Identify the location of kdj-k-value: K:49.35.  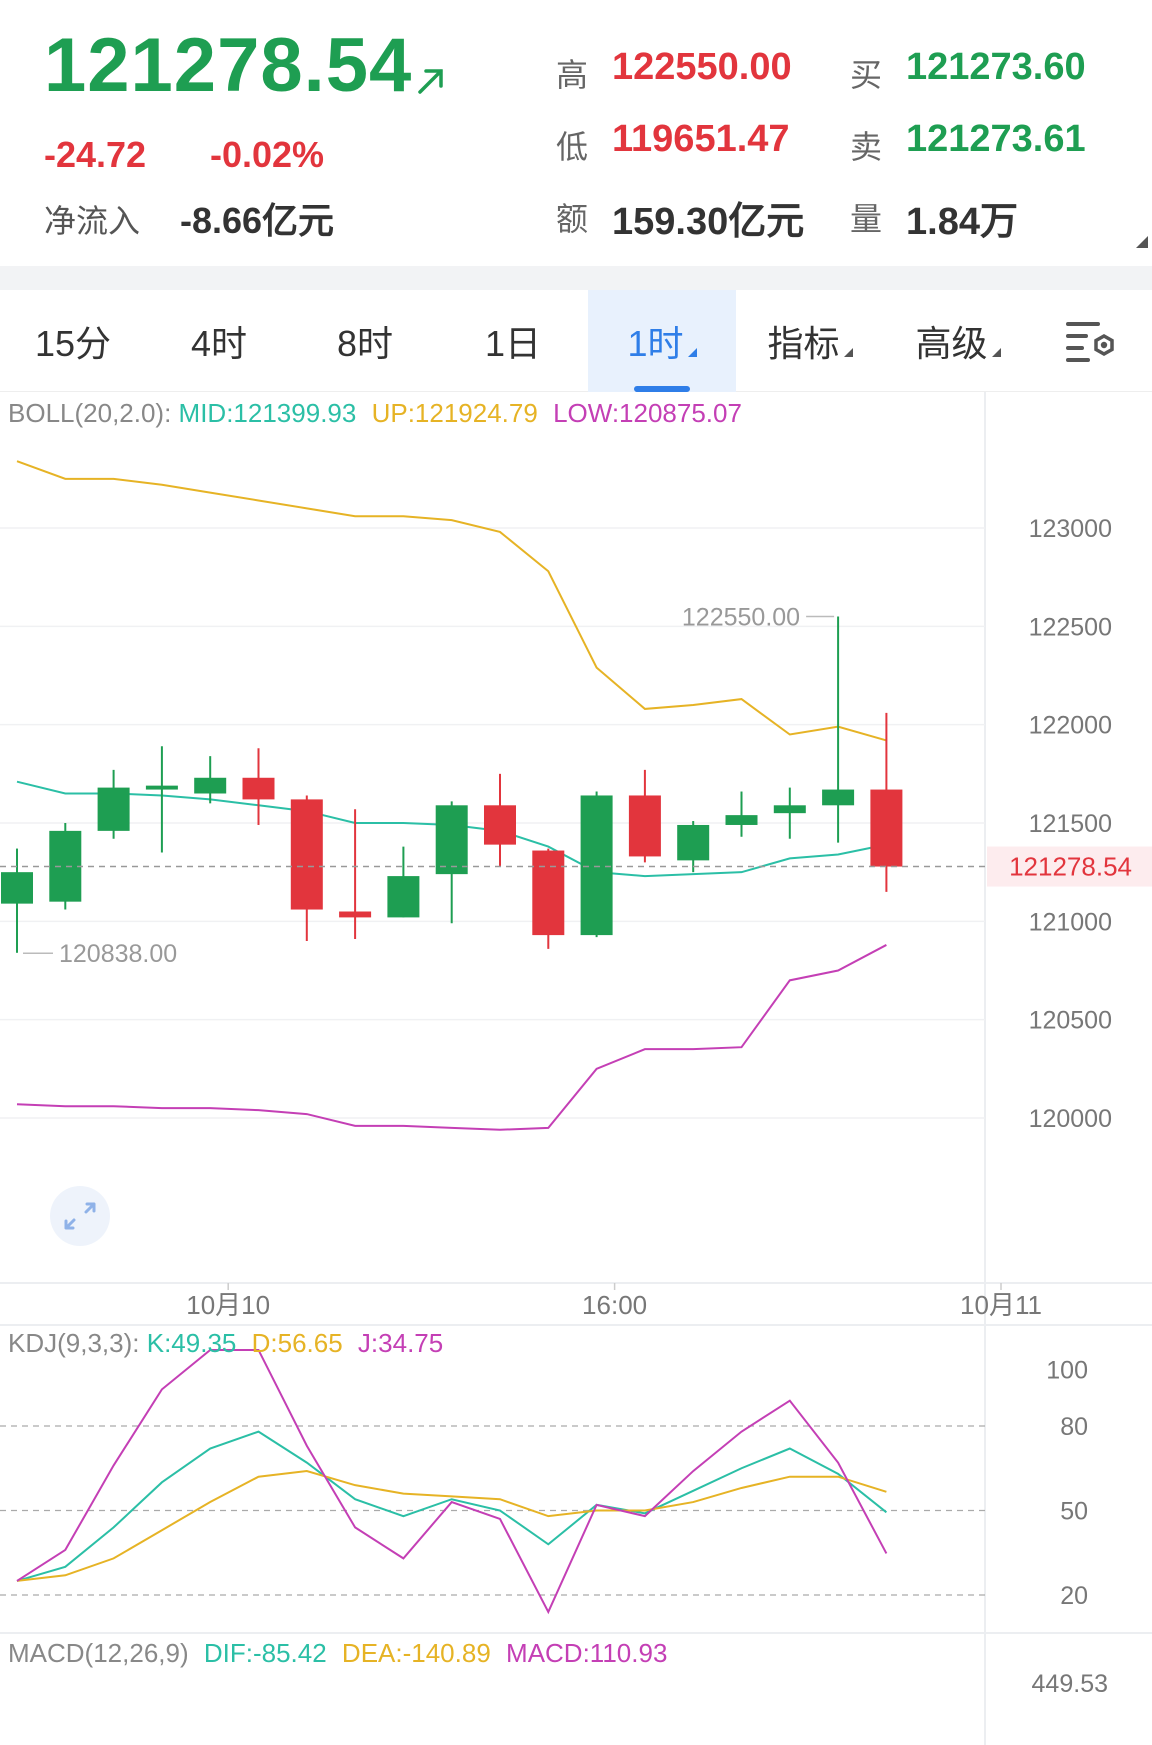
(191, 1343).